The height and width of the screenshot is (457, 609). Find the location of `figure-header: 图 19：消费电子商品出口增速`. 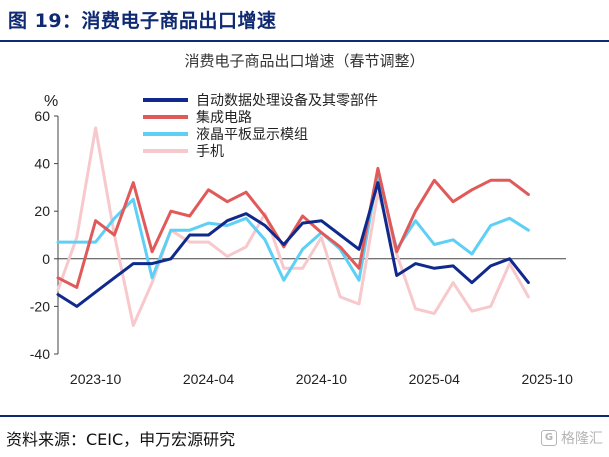

figure-header: 图 19：消费电子商品出口增速 is located at coordinates (304, 21).